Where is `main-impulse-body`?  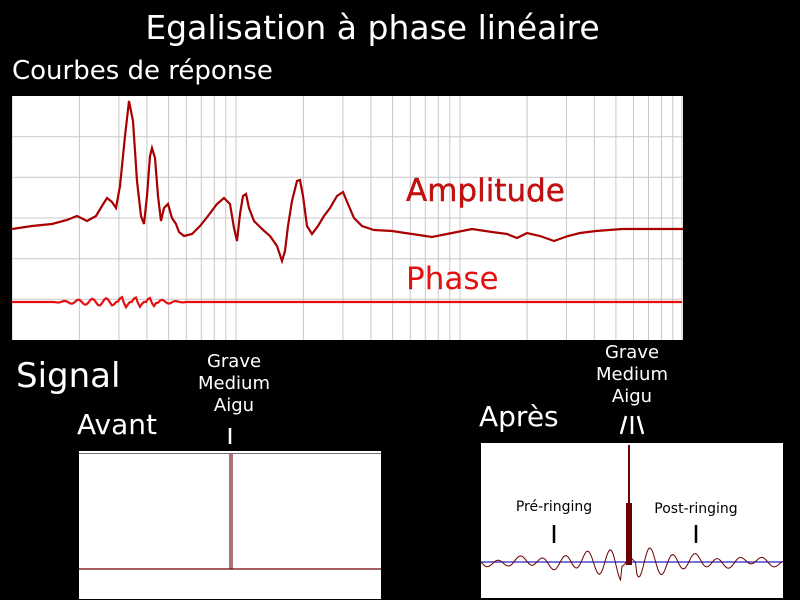
main-impulse-body is located at coordinates (629, 534).